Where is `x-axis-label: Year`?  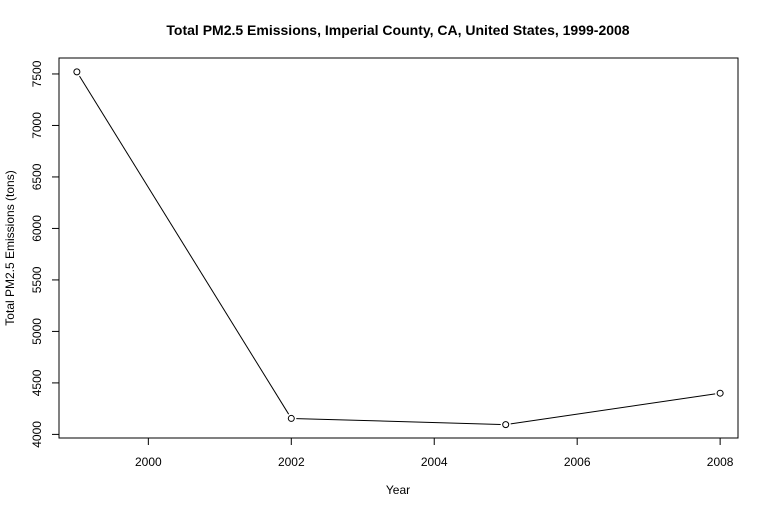 x-axis-label: Year is located at coordinates (398, 490).